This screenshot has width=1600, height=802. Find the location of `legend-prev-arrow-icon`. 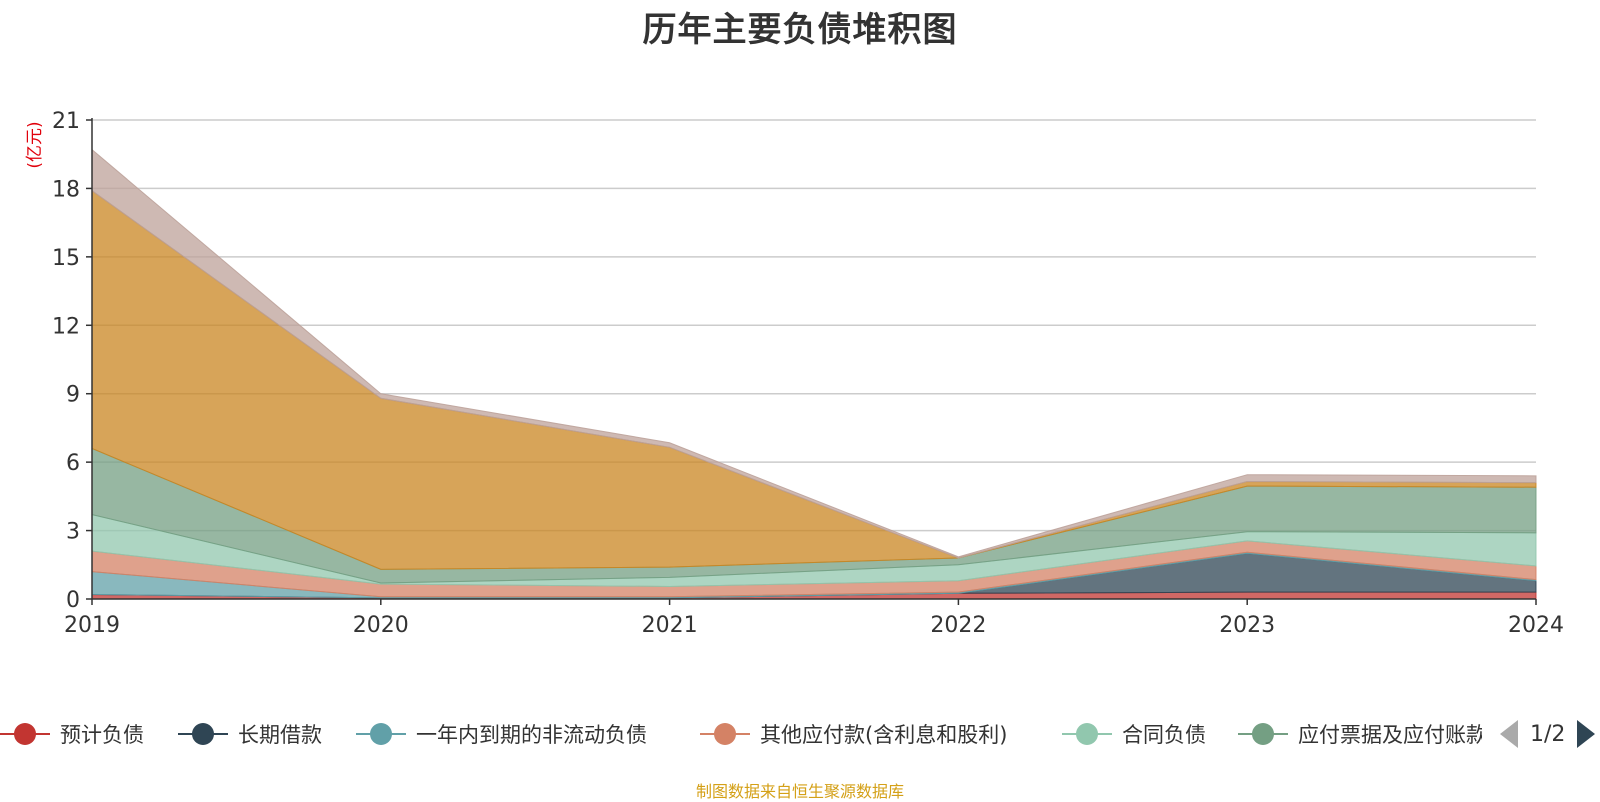

legend-prev-arrow-icon is located at coordinates (1509, 734).